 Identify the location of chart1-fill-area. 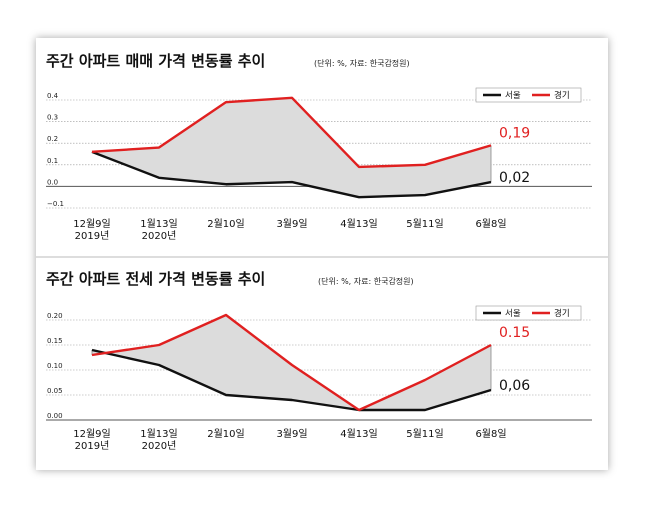
(291, 147).